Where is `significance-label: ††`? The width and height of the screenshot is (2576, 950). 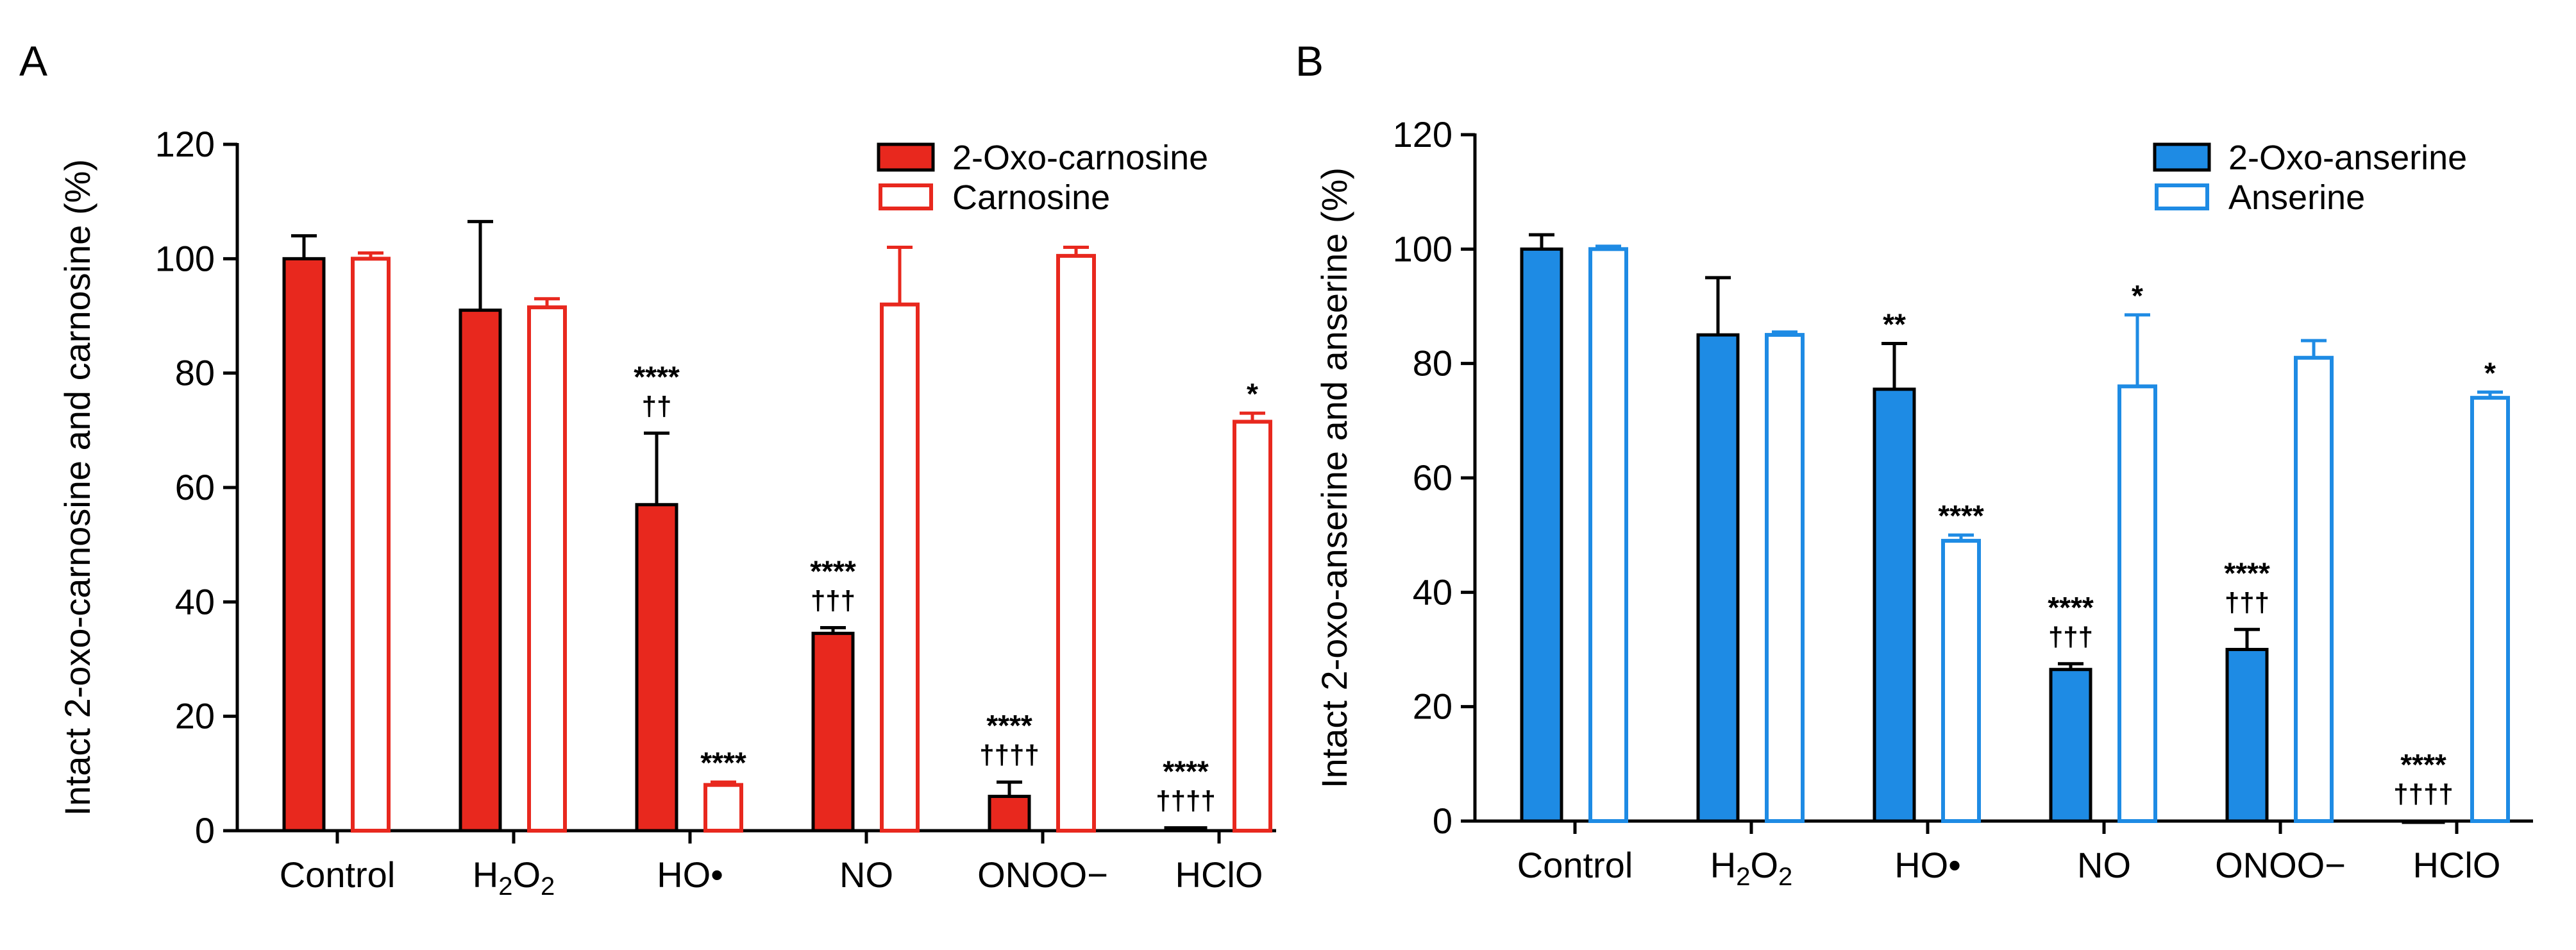
significance-label: †† is located at coordinates (657, 406).